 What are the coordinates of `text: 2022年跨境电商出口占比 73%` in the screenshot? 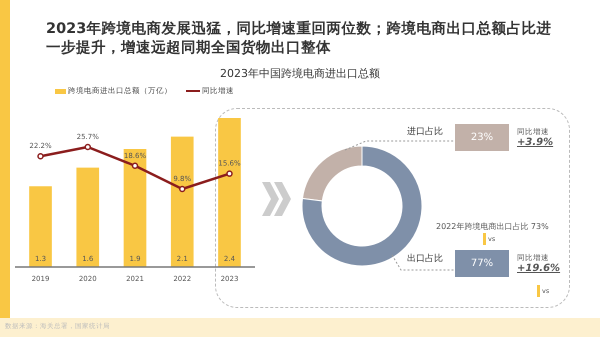 It's located at (492, 226).